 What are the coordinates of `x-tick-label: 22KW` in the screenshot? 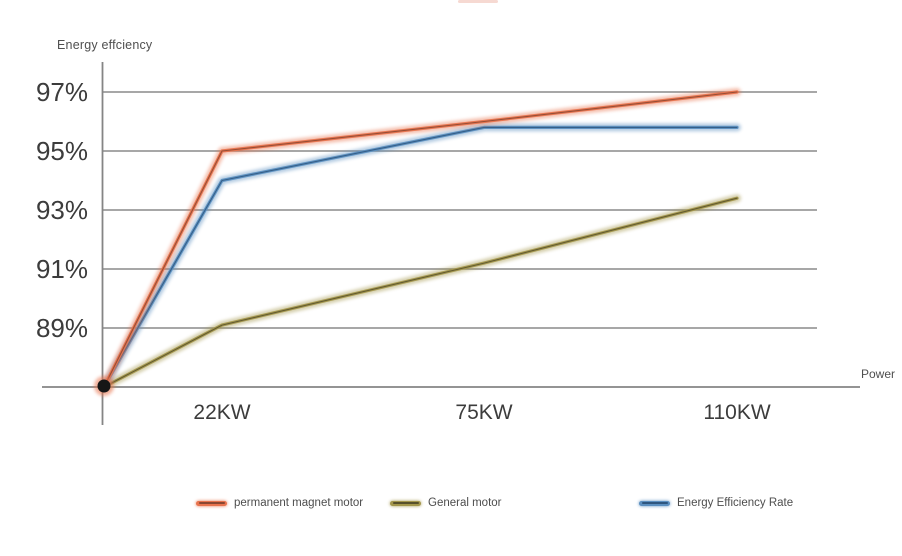 It's located at (222, 412).